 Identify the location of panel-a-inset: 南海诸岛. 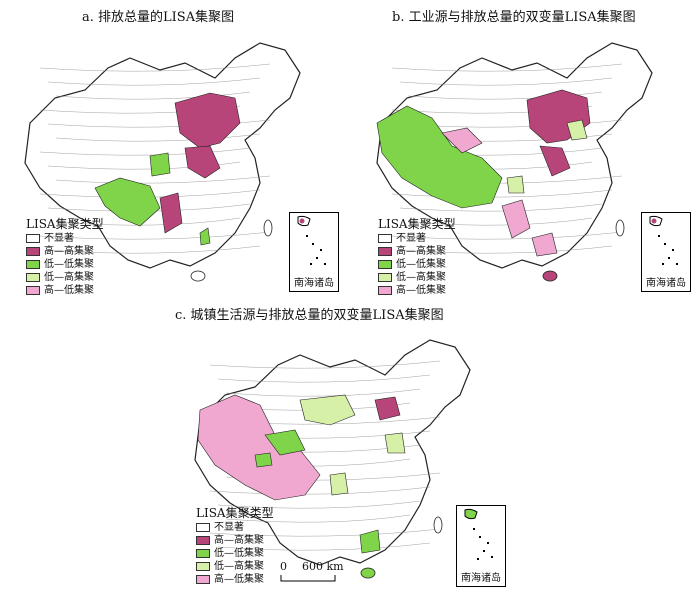
(314, 252).